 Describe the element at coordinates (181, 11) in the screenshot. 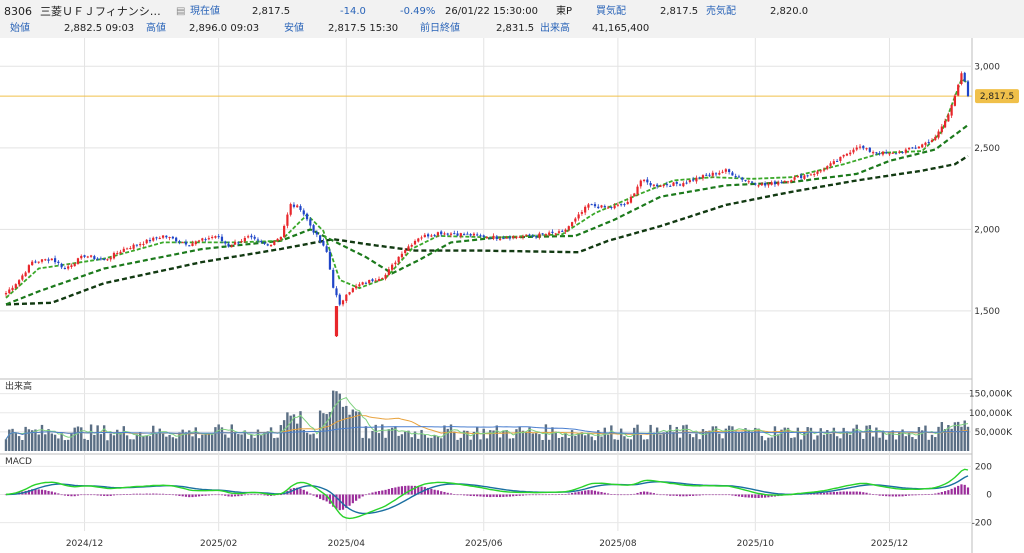

I see `document-icon: ▤` at that location.